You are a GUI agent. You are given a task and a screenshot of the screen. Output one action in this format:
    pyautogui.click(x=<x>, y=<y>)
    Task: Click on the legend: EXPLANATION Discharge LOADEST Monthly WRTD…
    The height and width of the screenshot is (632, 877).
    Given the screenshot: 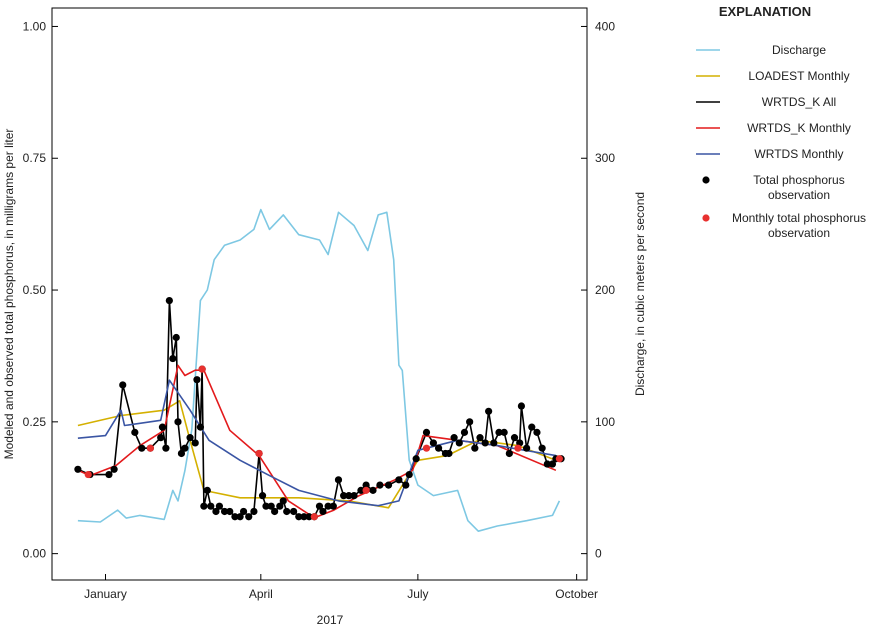 What is the action you would take?
    pyautogui.click(x=783, y=126)
    